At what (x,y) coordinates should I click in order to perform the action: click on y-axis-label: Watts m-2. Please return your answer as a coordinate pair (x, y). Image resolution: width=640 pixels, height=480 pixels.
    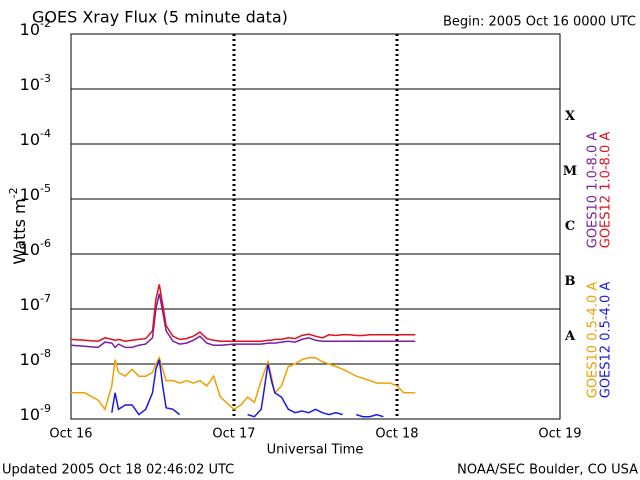
    Looking at the image, I should click on (18, 225).